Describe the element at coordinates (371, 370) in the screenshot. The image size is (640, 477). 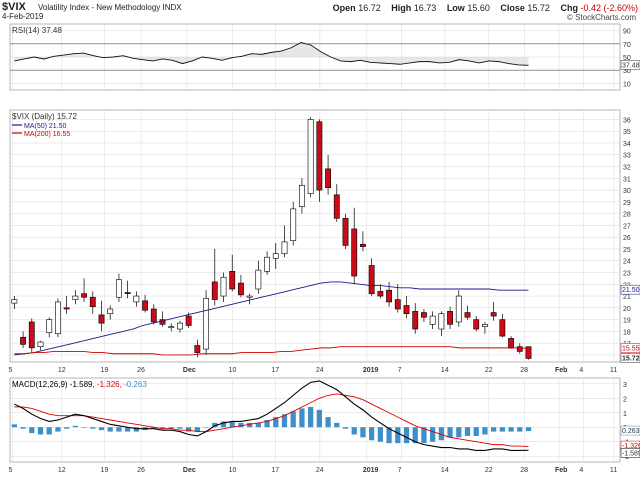
I see `price-x-tick-label: 2019` at that location.